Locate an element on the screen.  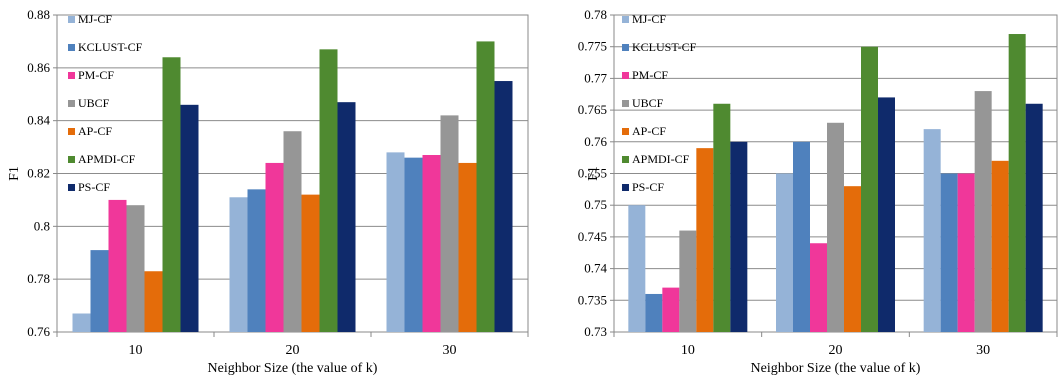
y-tick-label: 0.74 is located at coordinates (595, 268).